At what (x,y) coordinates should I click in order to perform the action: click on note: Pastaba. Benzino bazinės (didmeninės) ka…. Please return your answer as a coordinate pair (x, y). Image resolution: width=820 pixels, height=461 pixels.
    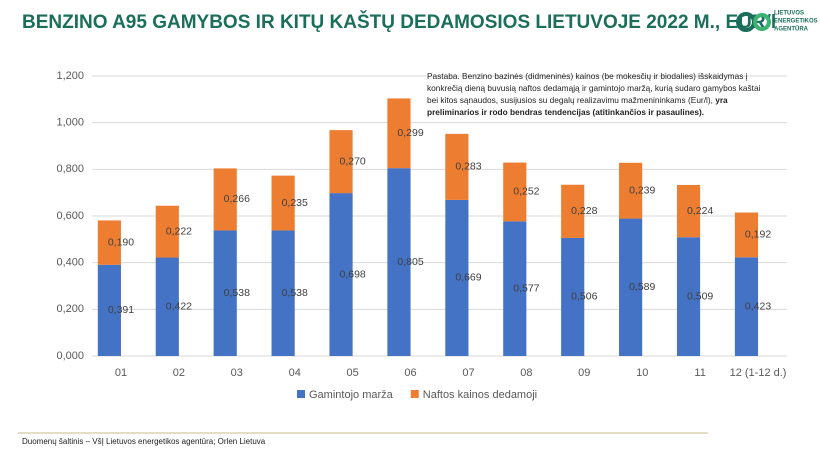
    Looking at the image, I should click on (599, 94).